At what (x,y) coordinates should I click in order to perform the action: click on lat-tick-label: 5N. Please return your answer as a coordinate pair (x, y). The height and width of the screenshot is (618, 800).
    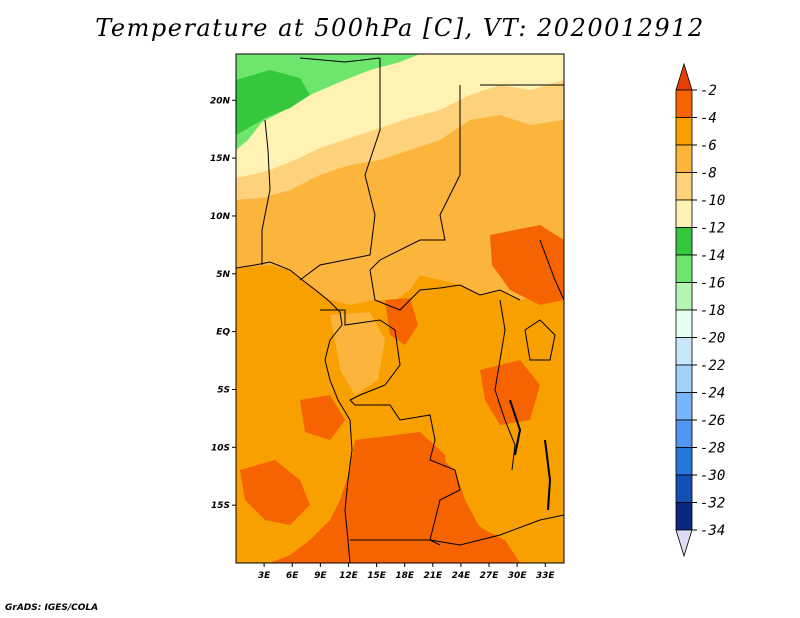
    Looking at the image, I should click on (223, 275).